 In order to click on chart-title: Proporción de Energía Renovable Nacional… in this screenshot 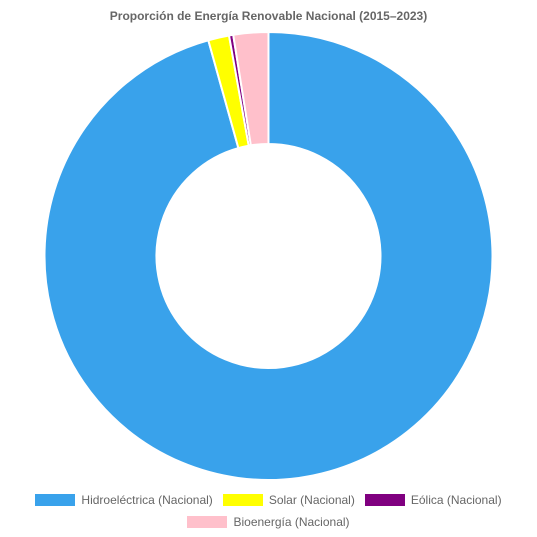, I will do `click(268, 16)`.